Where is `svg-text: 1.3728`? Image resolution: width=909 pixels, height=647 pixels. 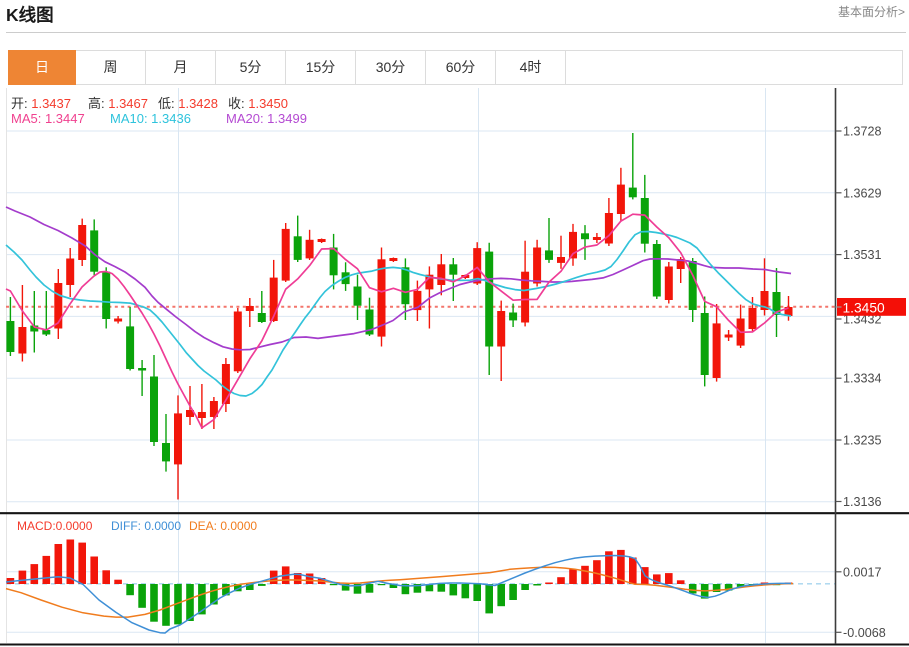 svg-text: 1.3728 is located at coordinates (862, 132).